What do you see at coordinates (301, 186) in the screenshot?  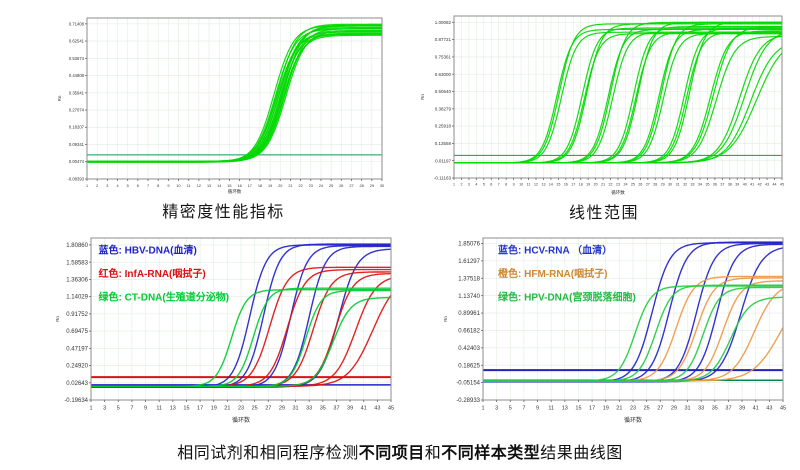 I see `svg-text: 22` at bounding box center [301, 186].